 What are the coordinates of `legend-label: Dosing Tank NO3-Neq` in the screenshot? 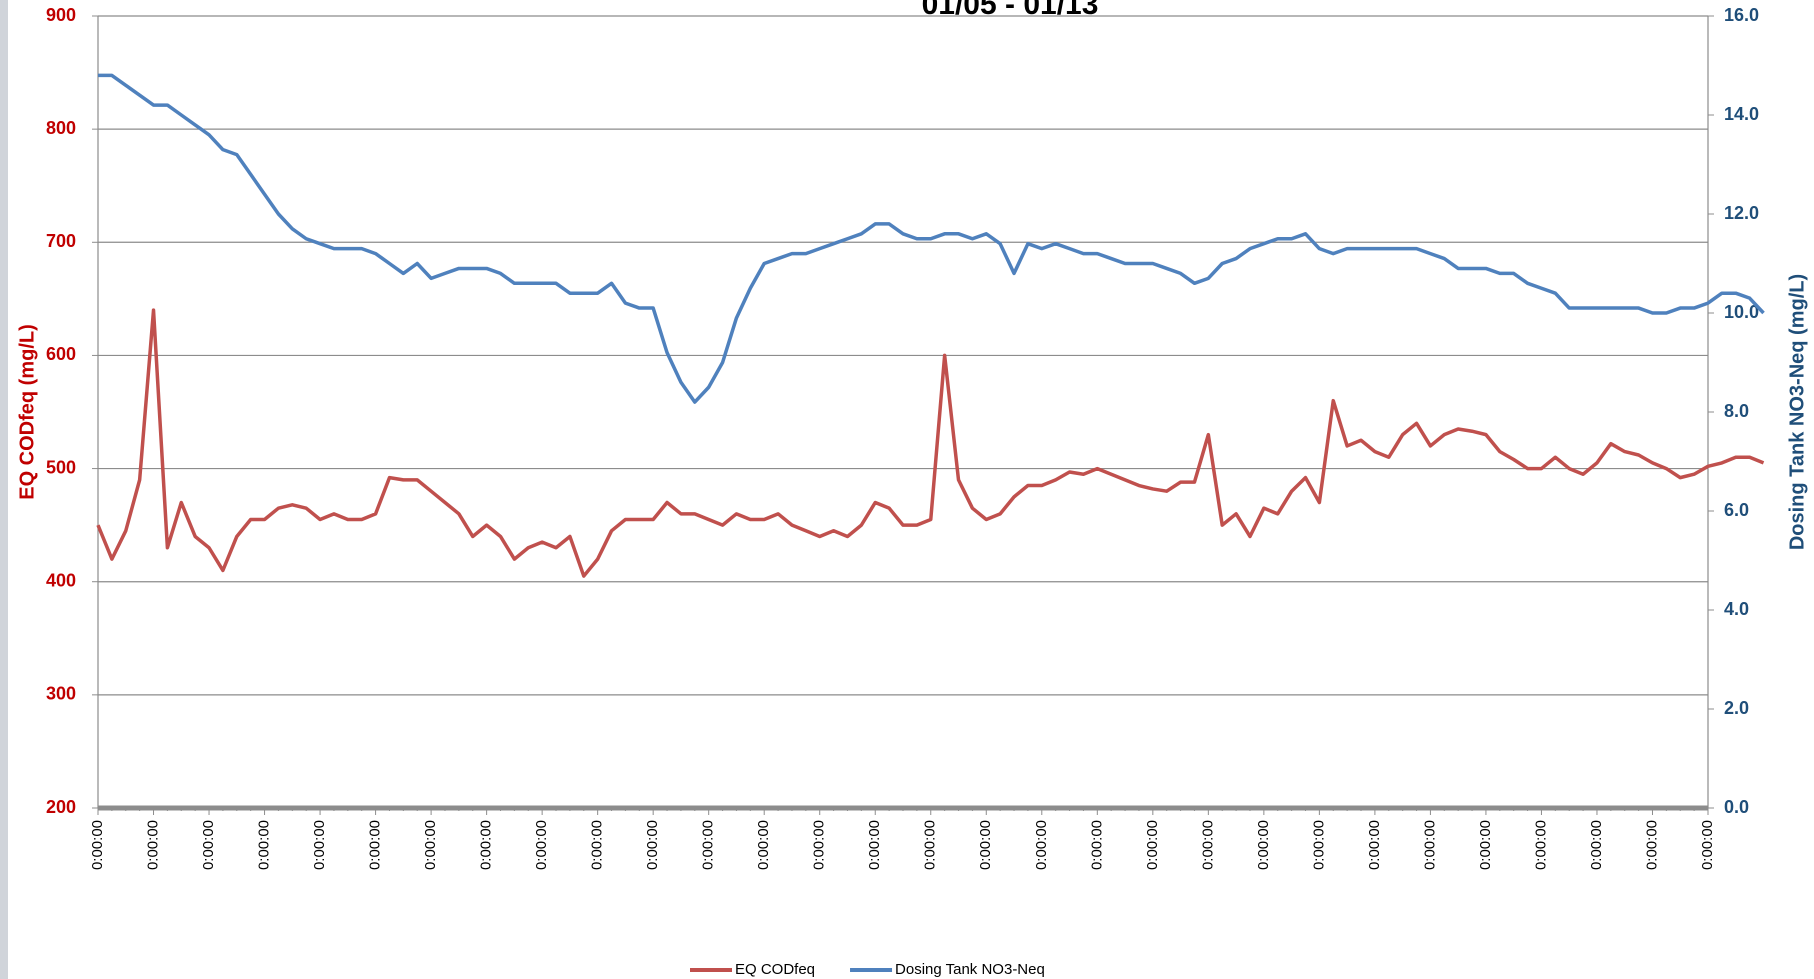 It's located at (970, 969).